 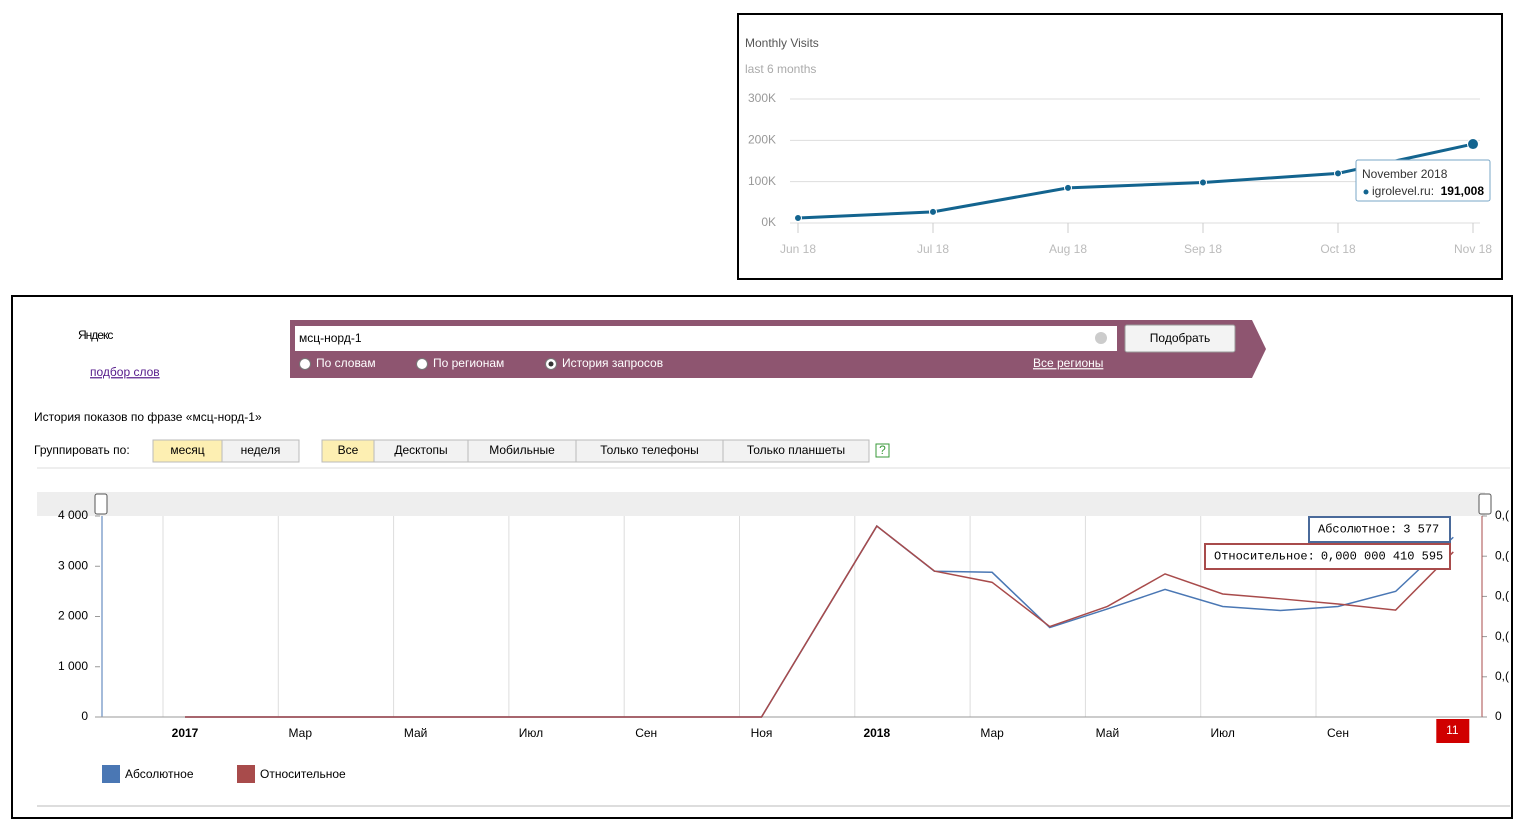 What do you see at coordinates (1421, 530) in the screenshot?
I see `tooltip-value: 3 577` at bounding box center [1421, 530].